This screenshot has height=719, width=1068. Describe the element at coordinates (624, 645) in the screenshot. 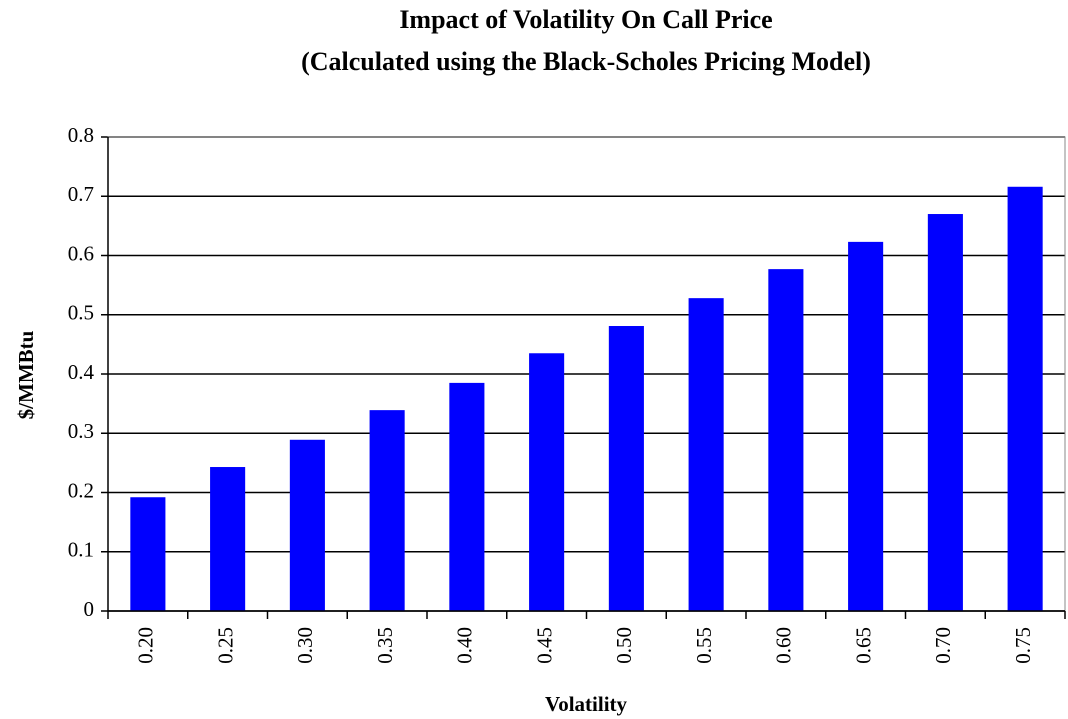

I see `x-tick-label: 0.50` at that location.